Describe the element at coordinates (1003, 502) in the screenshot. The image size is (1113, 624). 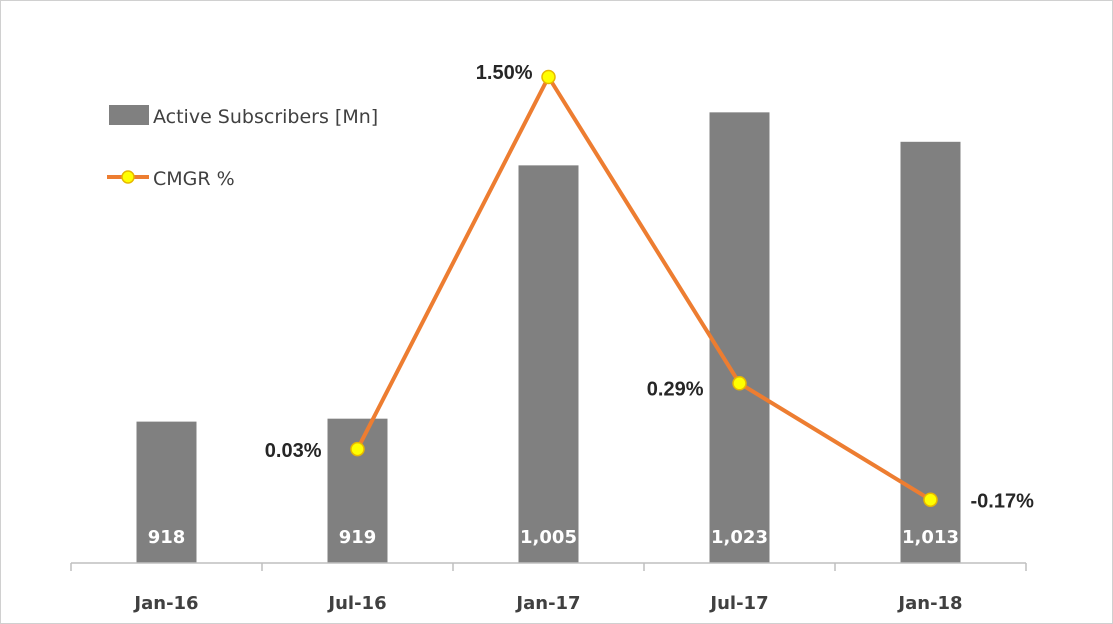
I see `cmgr-value-label: -0.17%` at that location.